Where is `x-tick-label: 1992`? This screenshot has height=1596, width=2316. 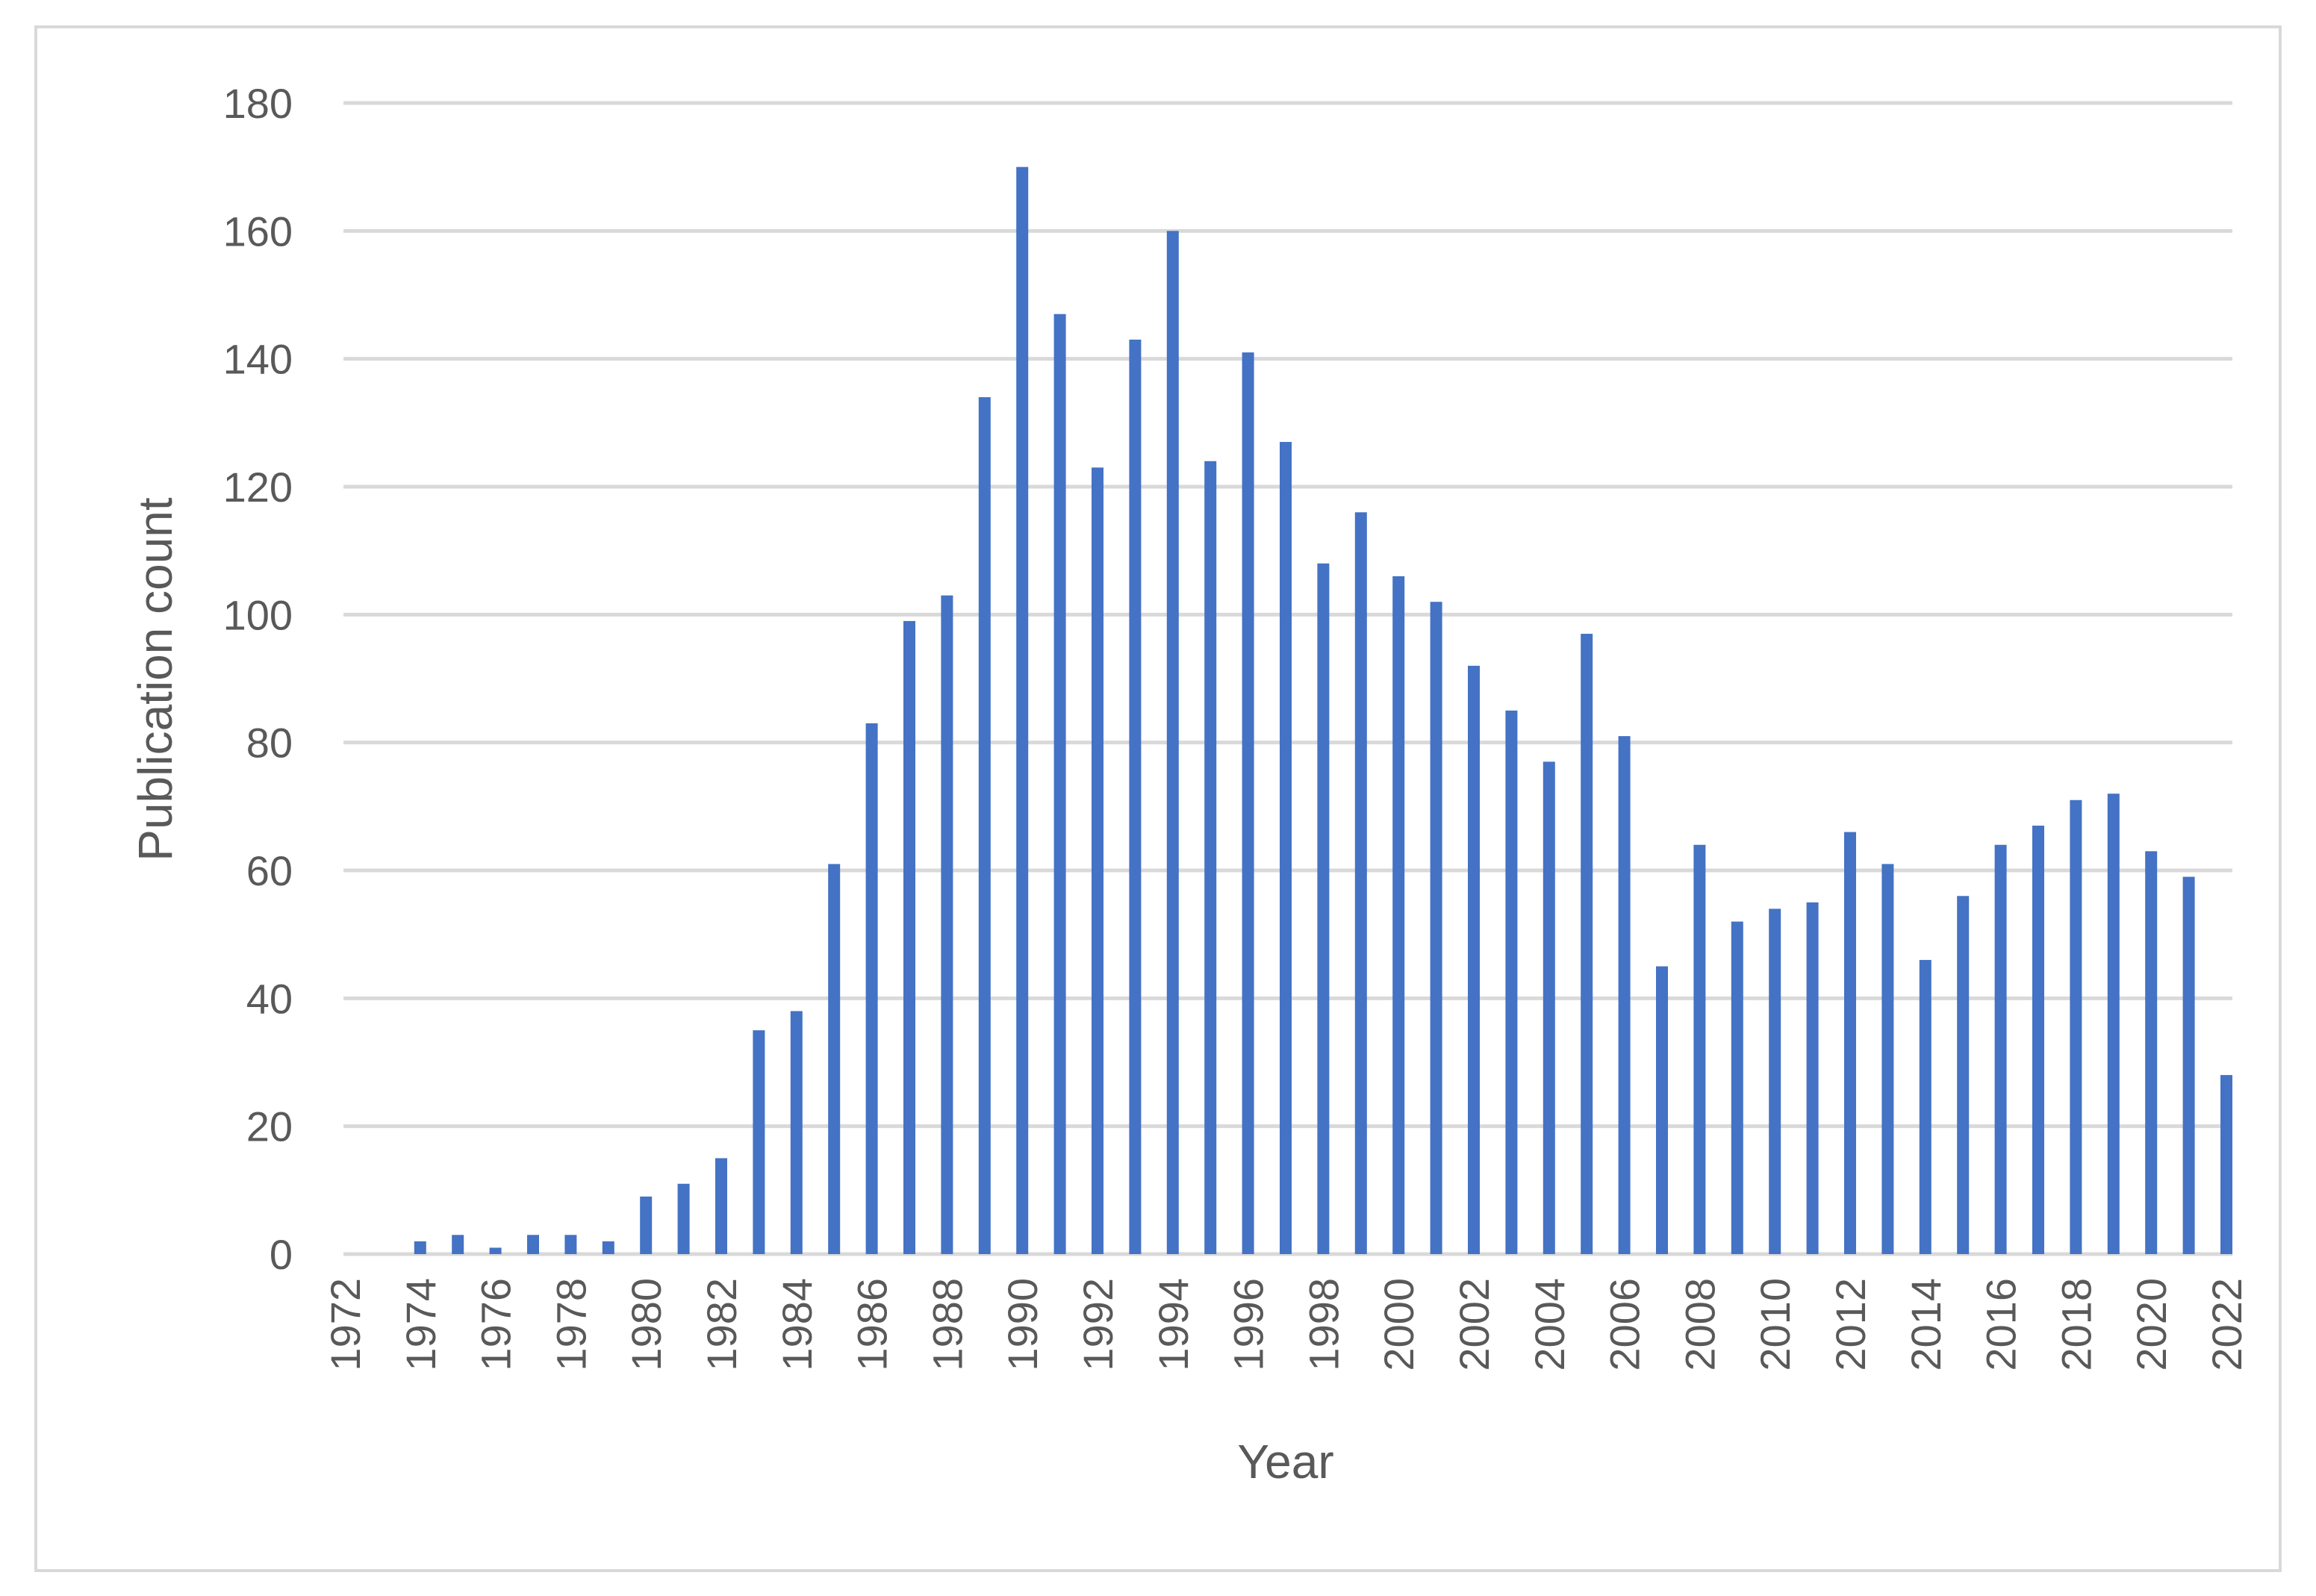
x-tick-label: 1992 is located at coordinates (1097, 1324).